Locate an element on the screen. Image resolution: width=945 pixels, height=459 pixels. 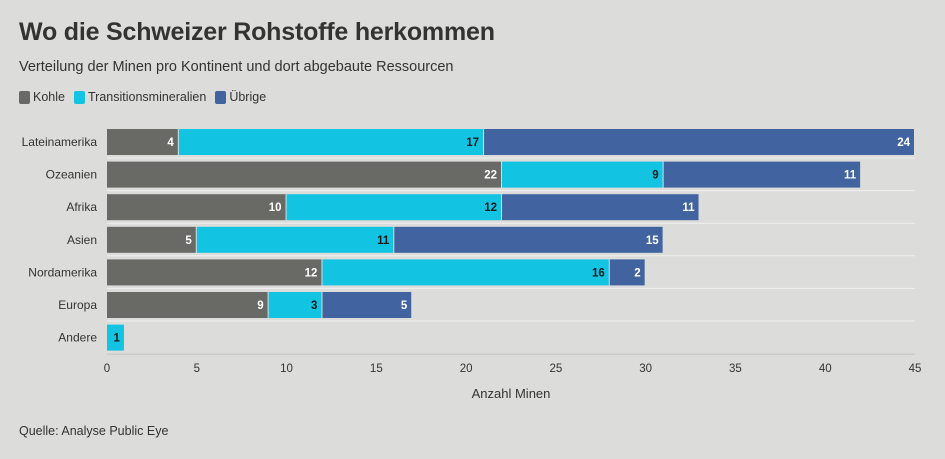
legend-swatch-kohle is located at coordinates (24, 97).